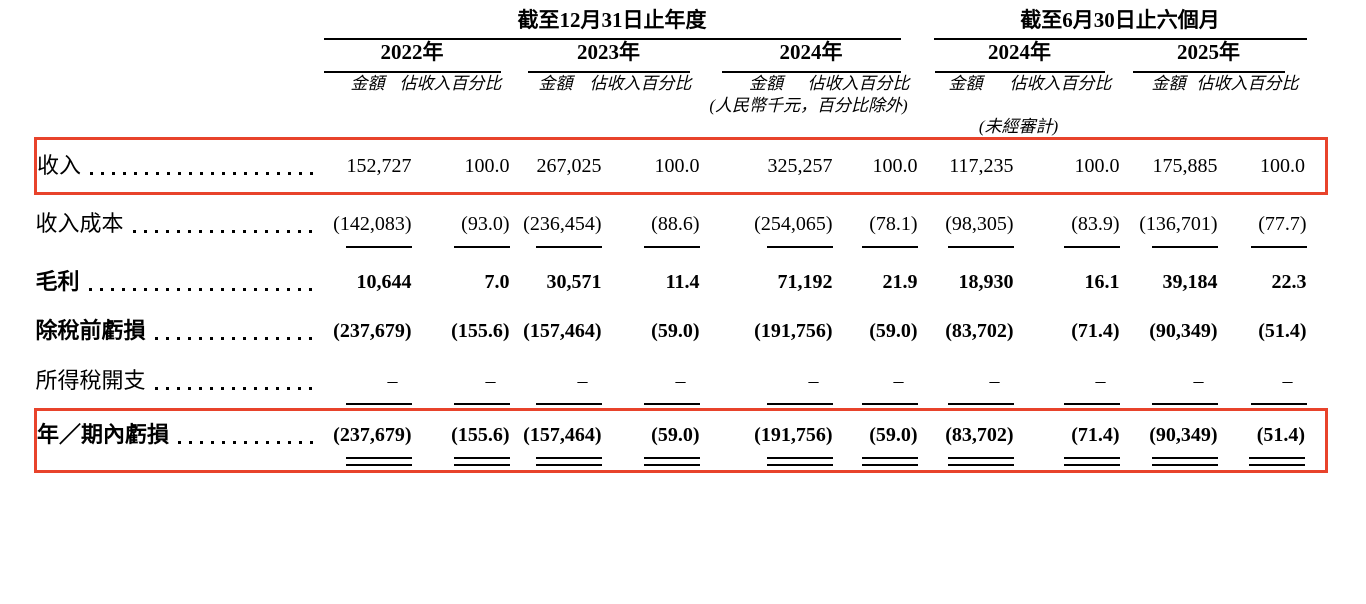 The width and height of the screenshot is (1366, 604). Describe the element at coordinates (793, 435) in the screenshot. I see `cell-value: (191,756)` at that location.